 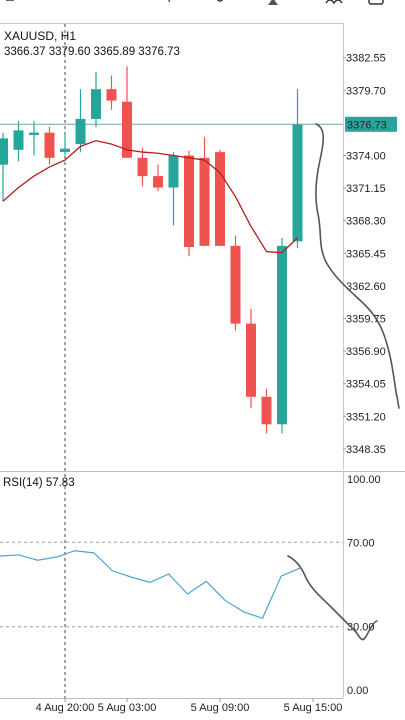 I want to click on time-tick-label: 5 Aug 15:00, so click(x=313, y=708).